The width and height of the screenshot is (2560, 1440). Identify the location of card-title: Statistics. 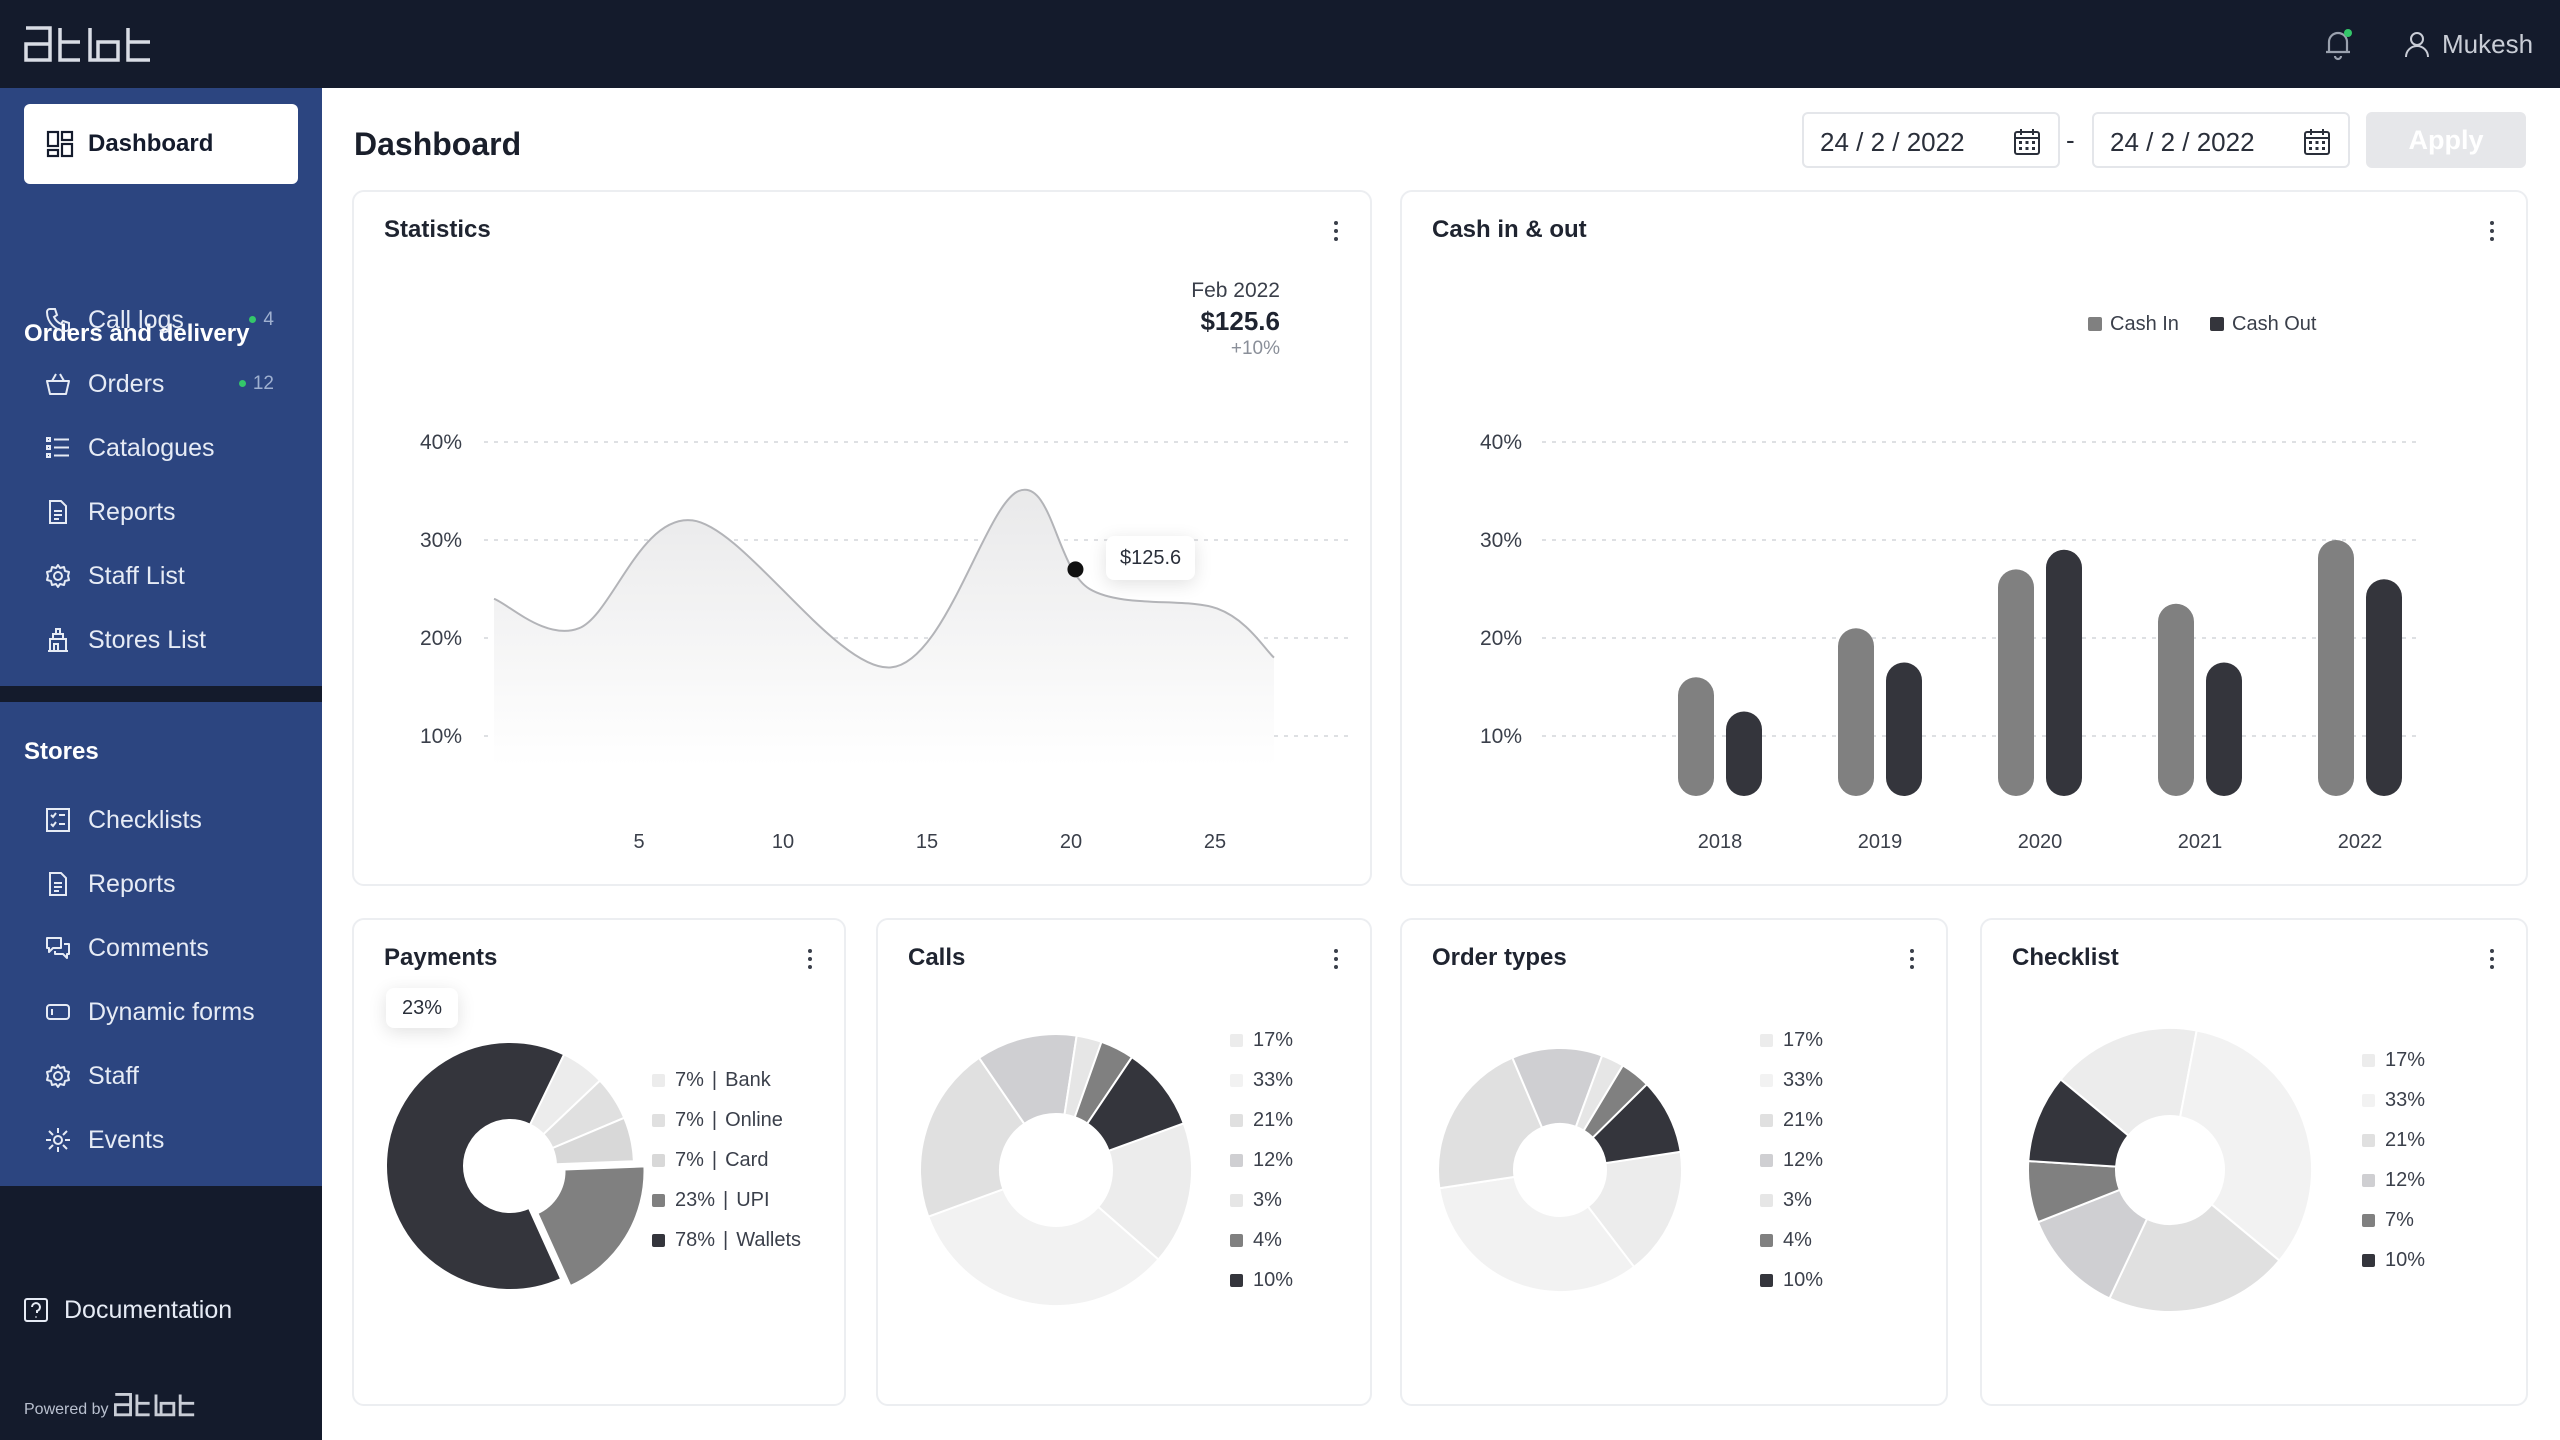
(437, 229).